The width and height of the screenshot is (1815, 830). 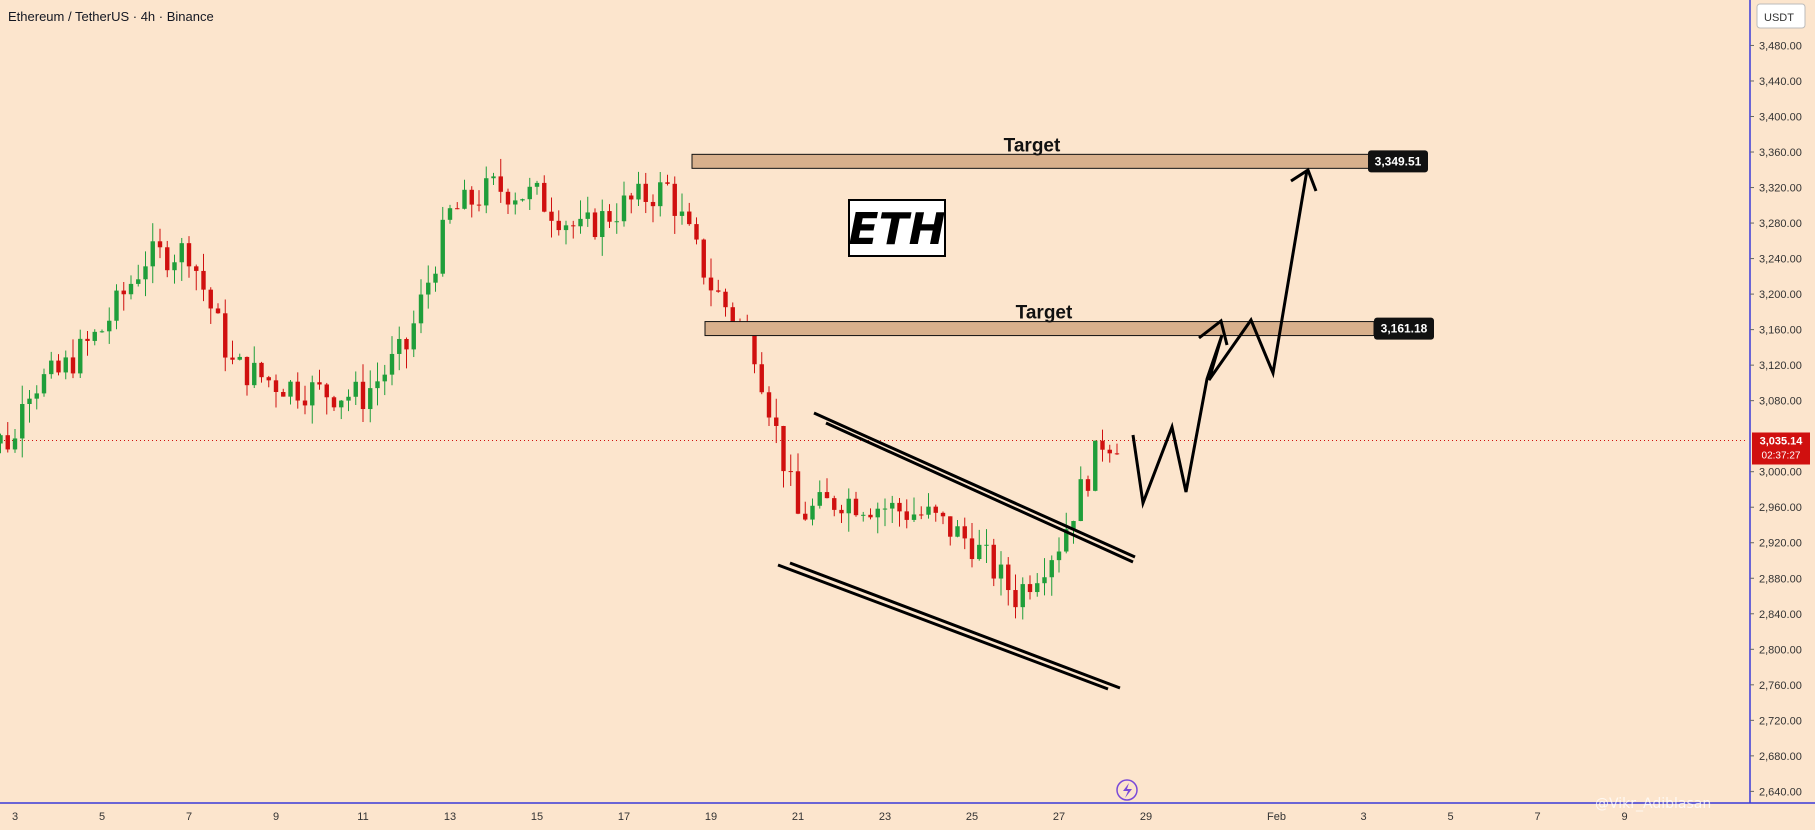 What do you see at coordinates (1780, 118) in the screenshot?
I see `price-tick-label: 3,400.00` at bounding box center [1780, 118].